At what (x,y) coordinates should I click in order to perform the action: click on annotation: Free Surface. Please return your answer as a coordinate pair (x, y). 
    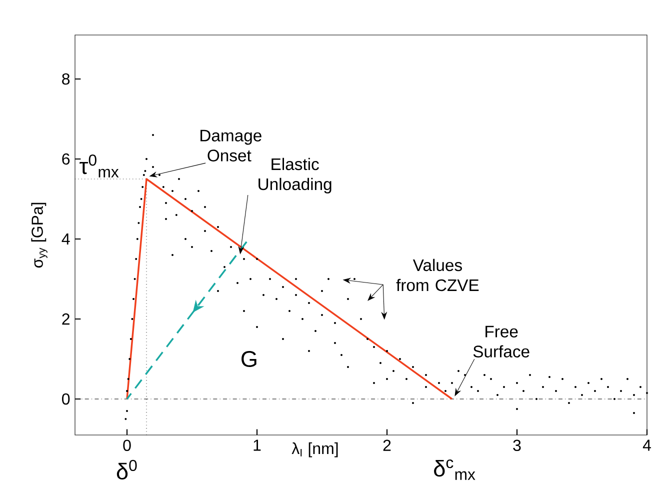
    Looking at the image, I should click on (501, 342).